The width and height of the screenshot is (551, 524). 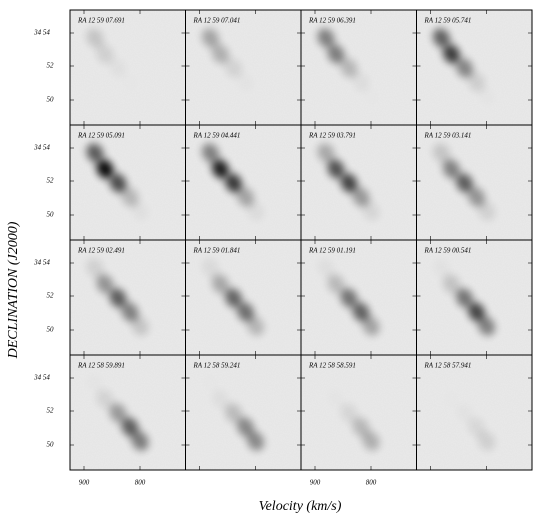 I want to click on panel-label: RA 12 59 03.791, so click(x=332, y=136).